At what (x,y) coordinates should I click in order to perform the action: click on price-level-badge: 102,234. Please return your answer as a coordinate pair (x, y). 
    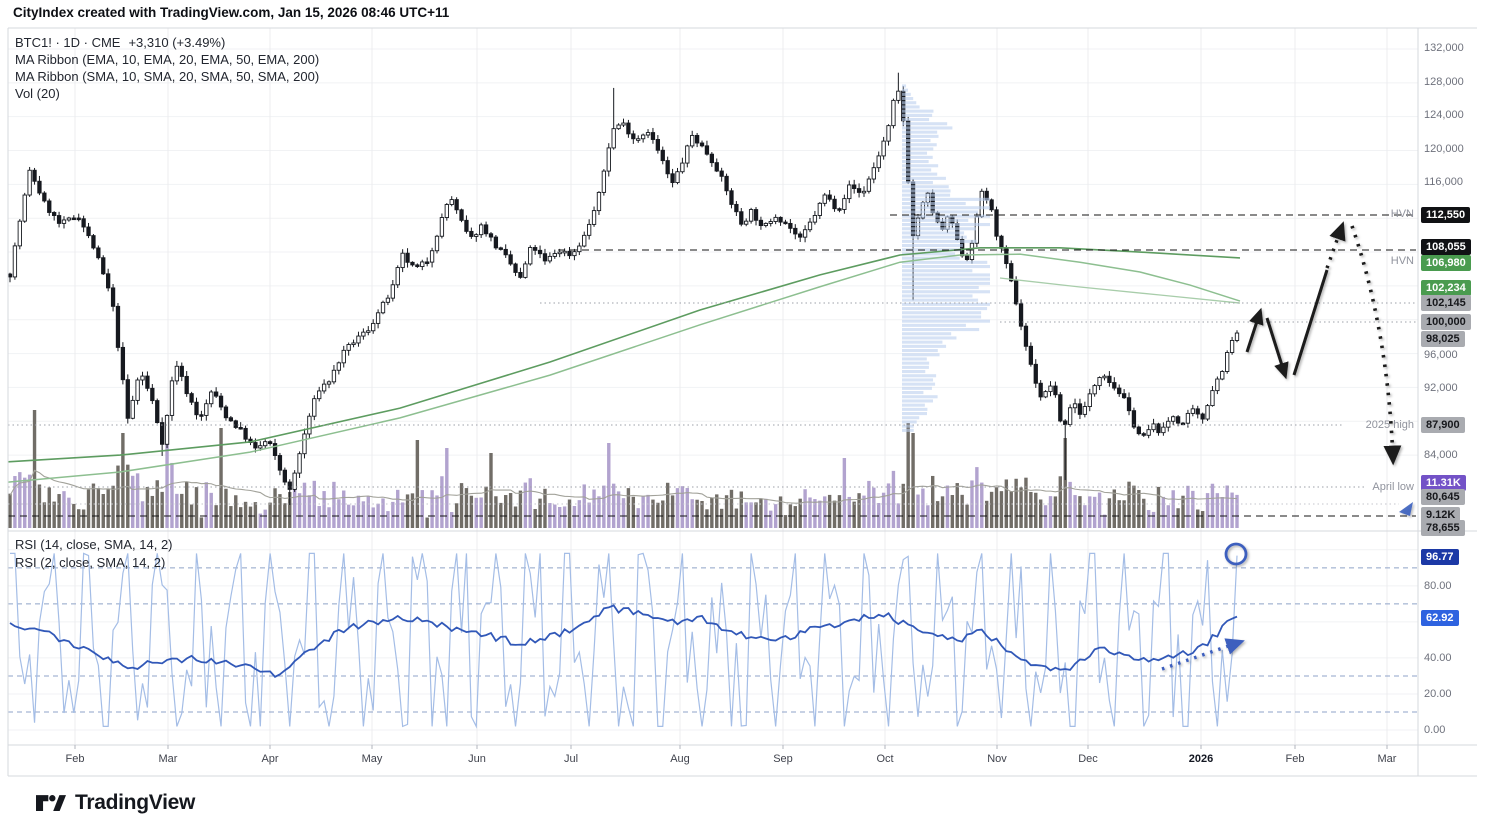
    Looking at the image, I should click on (1446, 288).